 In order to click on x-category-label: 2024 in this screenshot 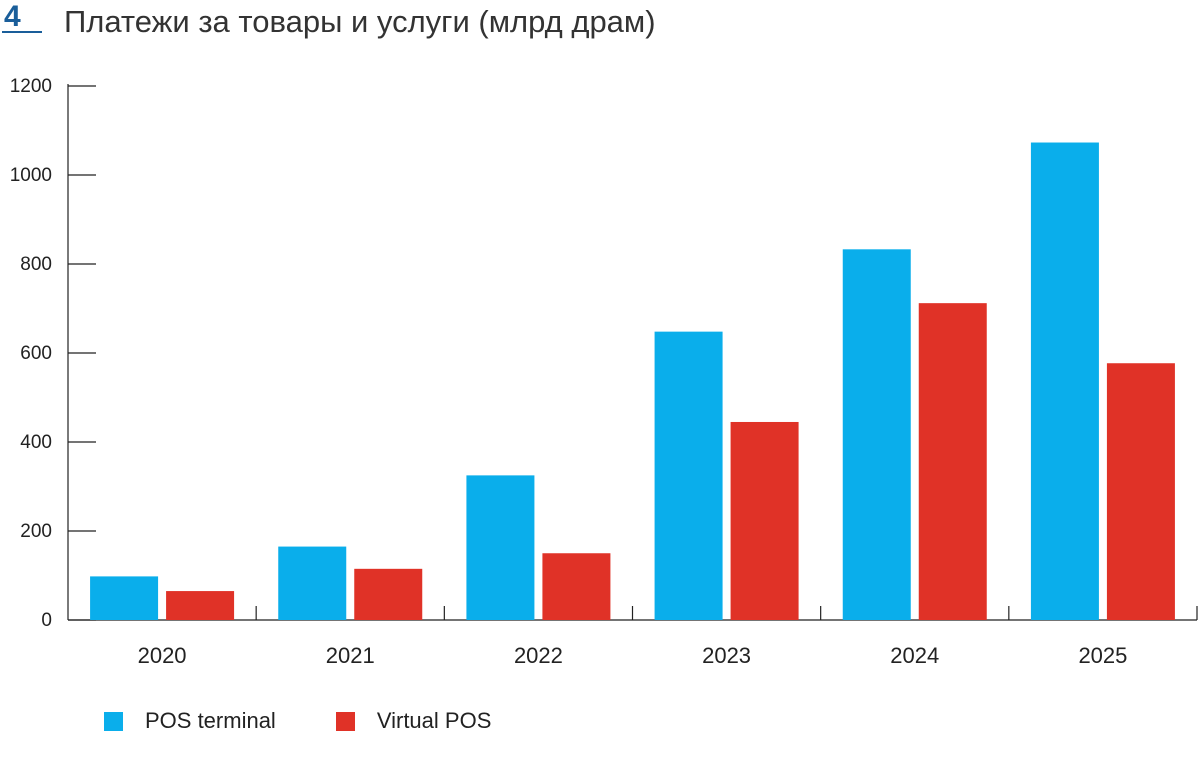, I will do `click(914, 655)`.